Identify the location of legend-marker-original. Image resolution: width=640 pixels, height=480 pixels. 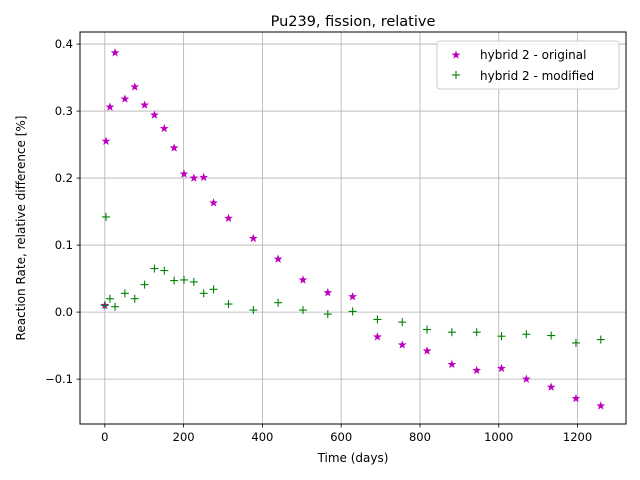
(456, 54).